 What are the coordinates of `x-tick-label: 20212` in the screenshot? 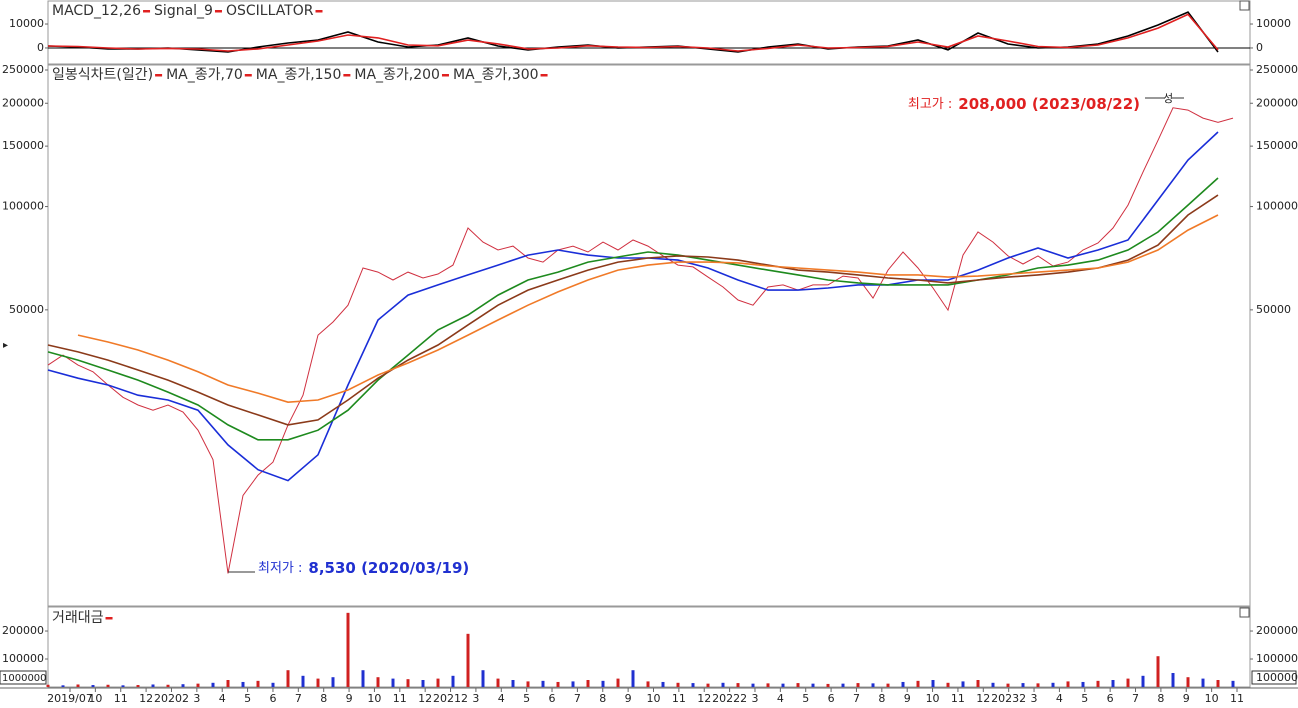 It's located at (450, 698).